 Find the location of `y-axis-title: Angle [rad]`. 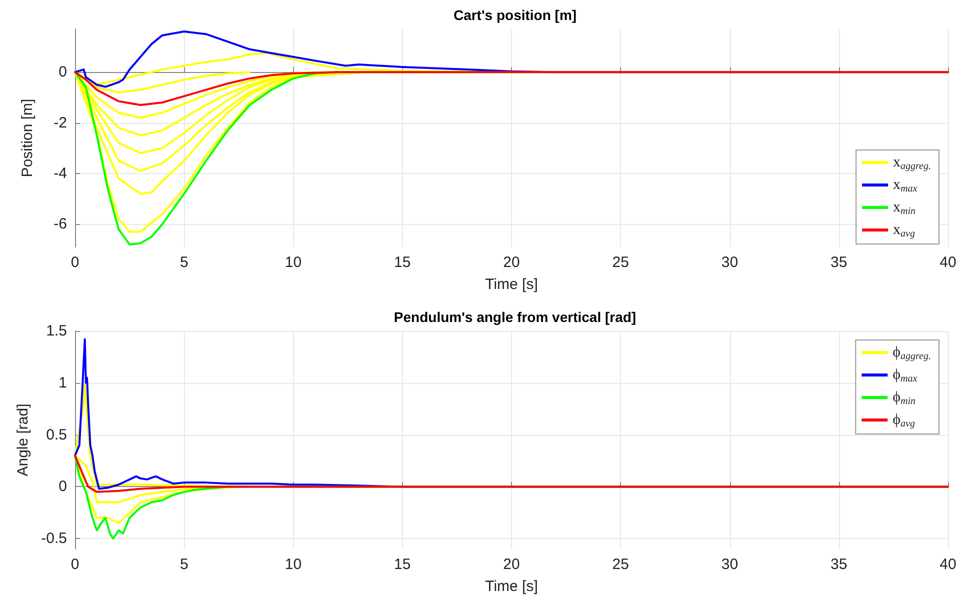

y-axis-title: Angle [rad] is located at coordinates (23, 440).